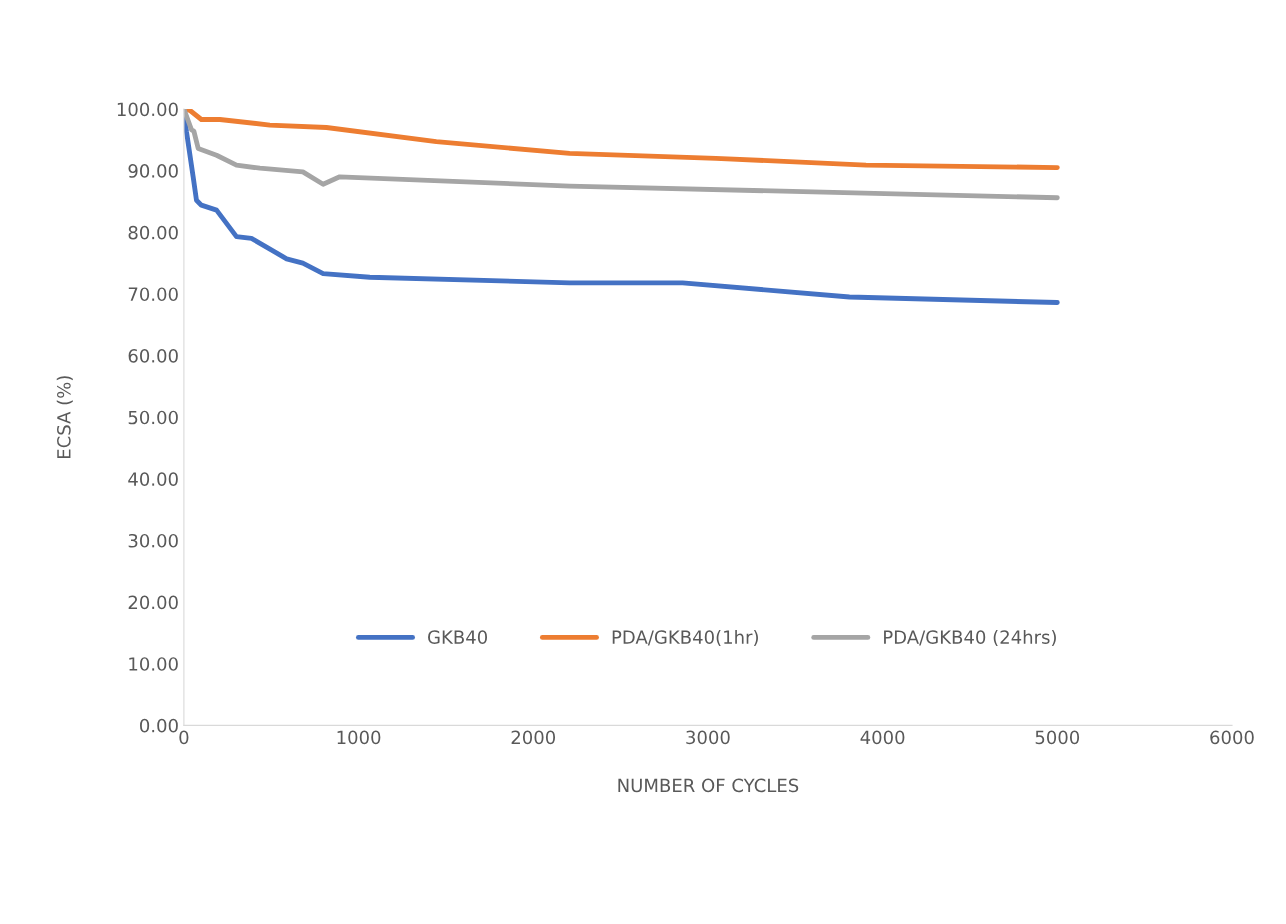 The width and height of the screenshot is (1286, 924). Describe the element at coordinates (708, 785) in the screenshot. I see `x-axis-title: NUMBER OF CYCLES` at that location.